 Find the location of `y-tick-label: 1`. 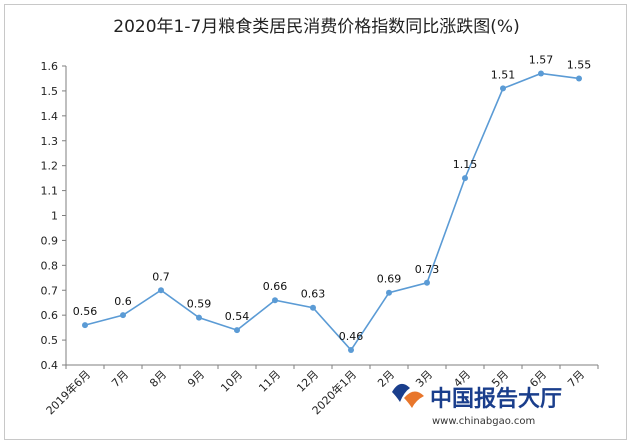

y-tick-label: 1 is located at coordinates (54, 216).